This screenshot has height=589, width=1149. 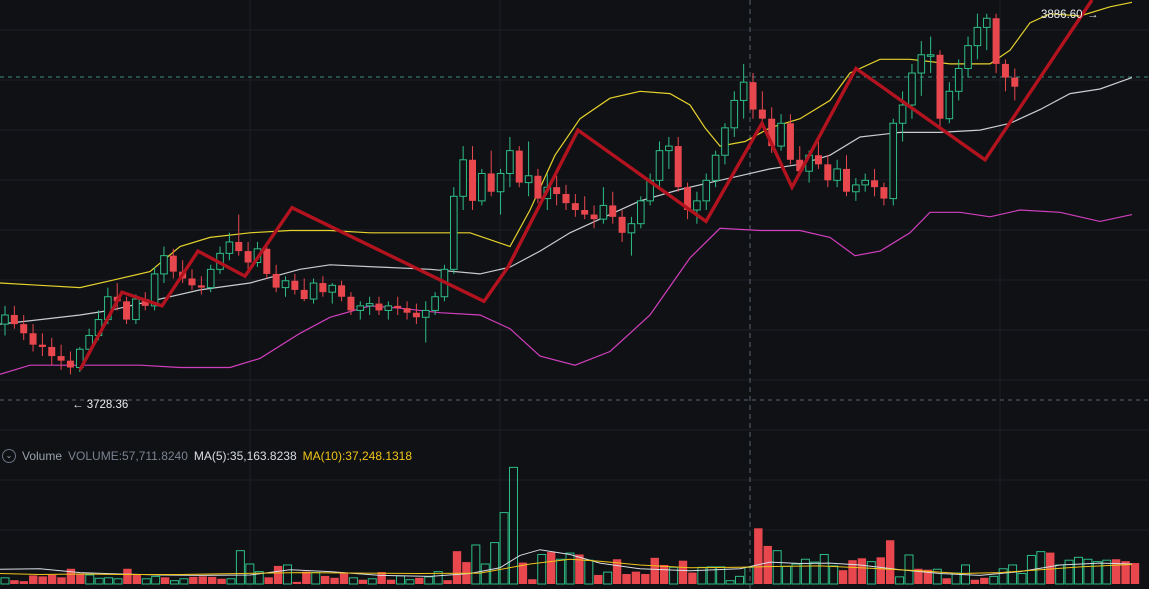 What do you see at coordinates (357, 456) in the screenshot?
I see `volume-ma10-value: MA(10):37,248.1318` at bounding box center [357, 456].